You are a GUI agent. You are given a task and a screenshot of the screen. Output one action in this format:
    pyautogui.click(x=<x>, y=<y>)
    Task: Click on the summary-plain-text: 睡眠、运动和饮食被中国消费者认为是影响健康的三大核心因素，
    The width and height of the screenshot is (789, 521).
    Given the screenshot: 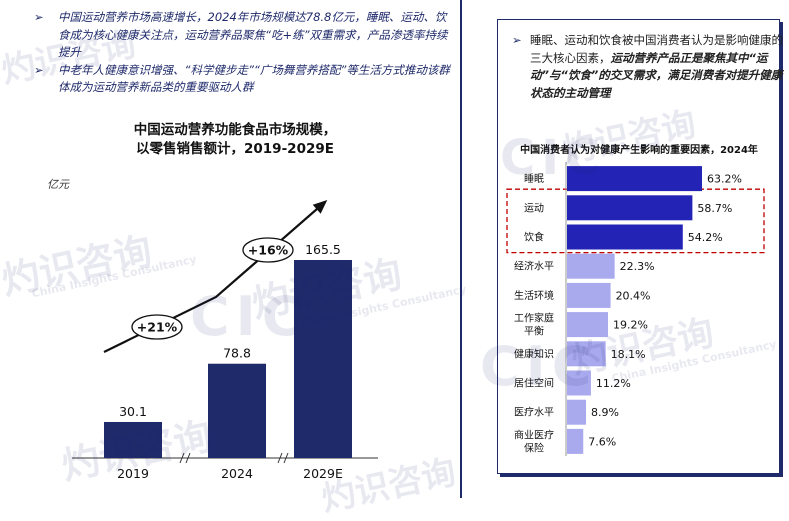 What is the action you would take?
    pyautogui.click(x=656, y=49)
    